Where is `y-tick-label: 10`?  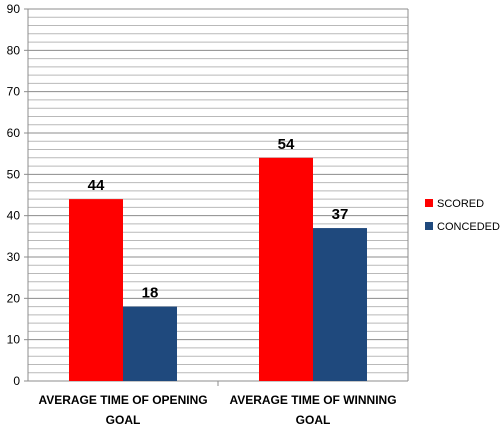 y-tick-label: 10 is located at coordinates (14, 340).